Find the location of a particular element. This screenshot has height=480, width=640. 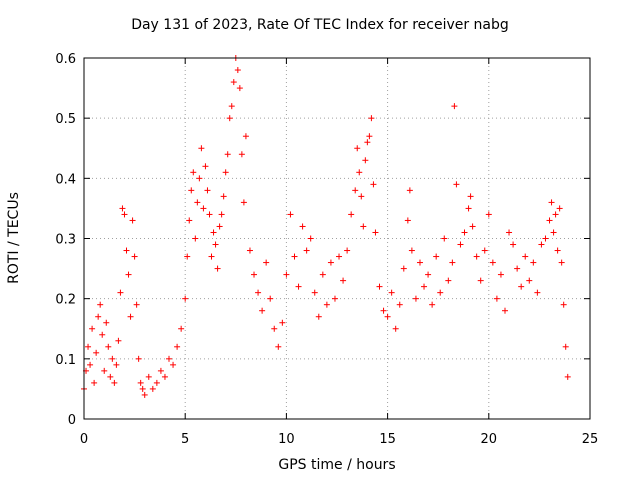

y-tick-label: 0.6 is located at coordinates (65, 59).